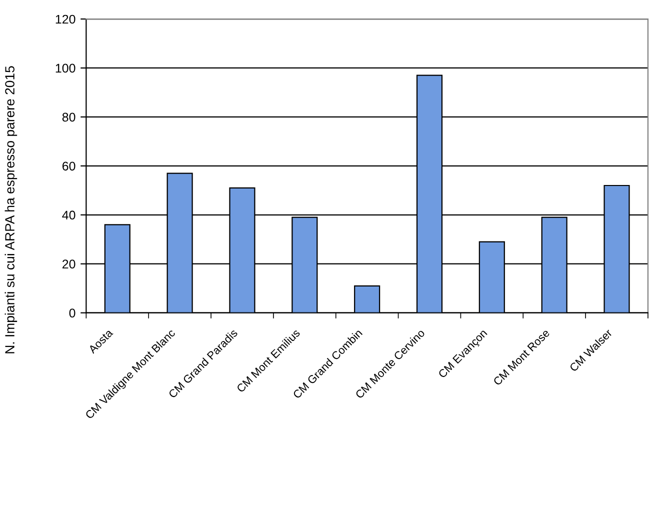 The image size is (668, 507). Describe the element at coordinates (69, 117) in the screenshot. I see `y-tick-label: 80` at that location.